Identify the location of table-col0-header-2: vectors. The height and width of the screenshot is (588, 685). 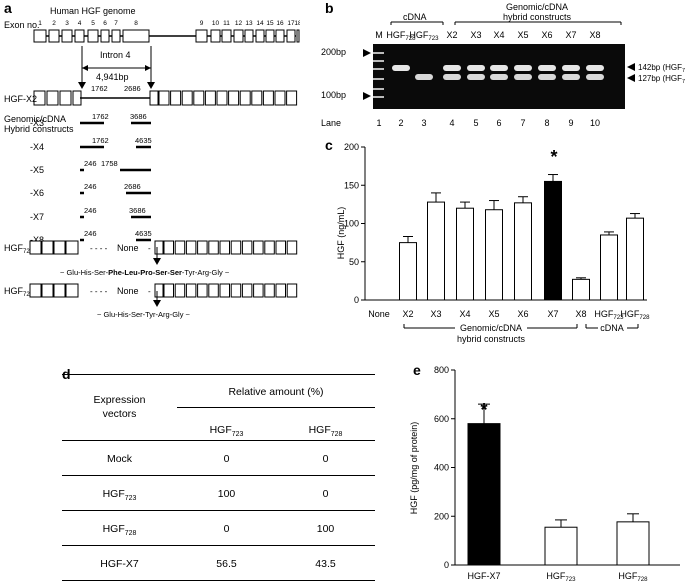
(119, 414).